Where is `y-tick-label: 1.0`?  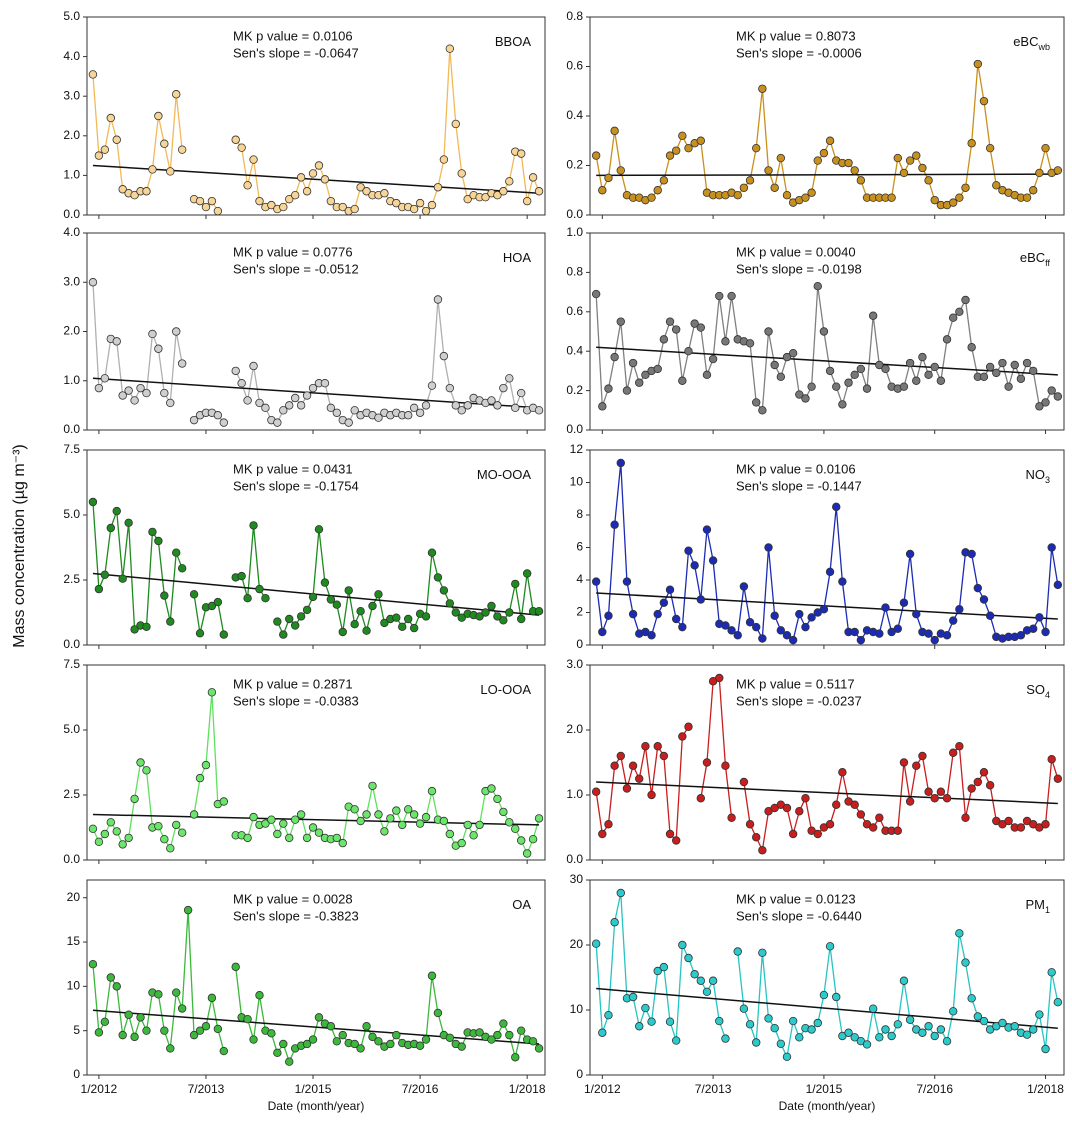
y-tick-label: 1.0 is located at coordinates (71, 380).